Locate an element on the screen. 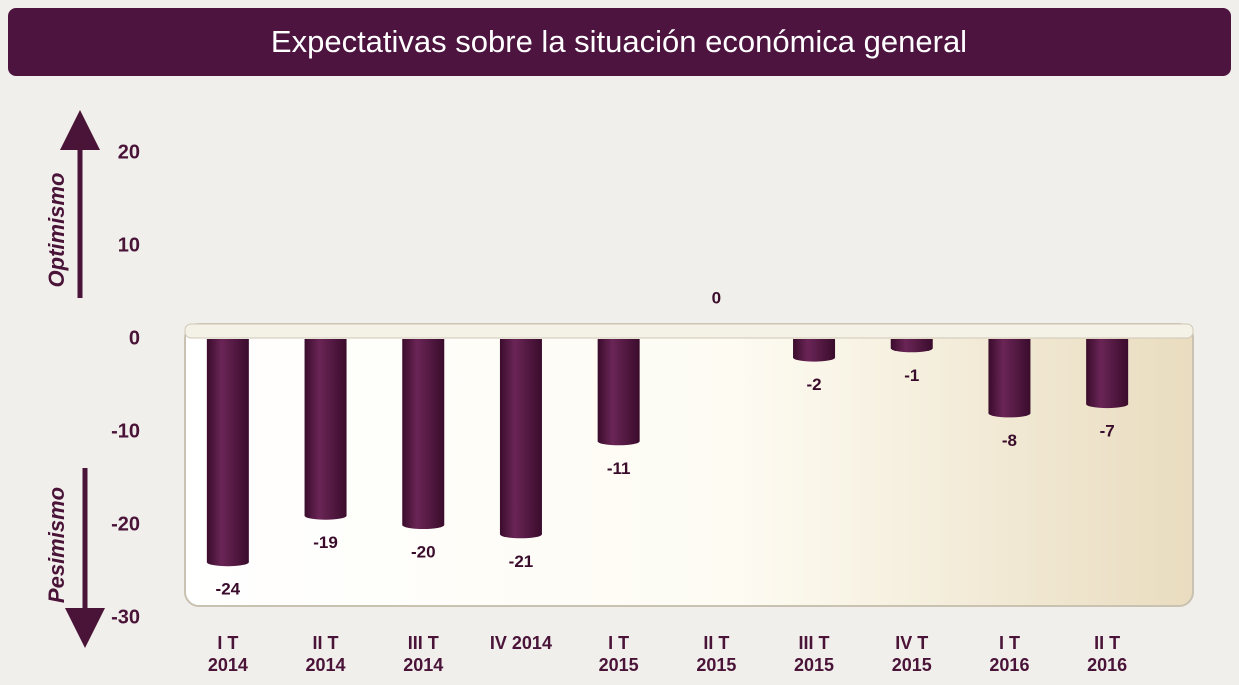 This screenshot has width=1239, height=685. x-tick-label: IV T 2015 is located at coordinates (911, 654).